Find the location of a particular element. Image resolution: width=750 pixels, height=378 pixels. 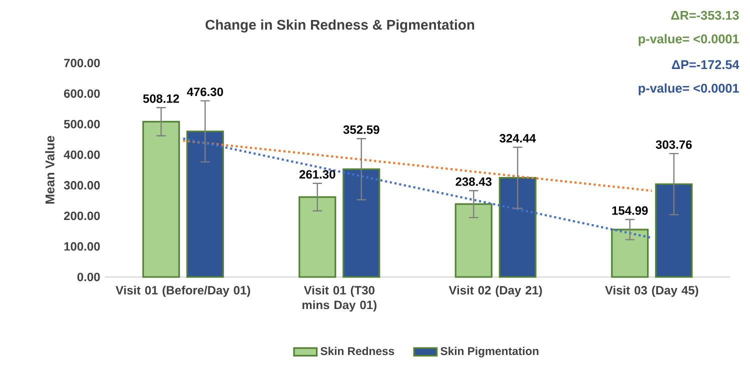

y-tick-label: 400.00 is located at coordinates (82, 154).